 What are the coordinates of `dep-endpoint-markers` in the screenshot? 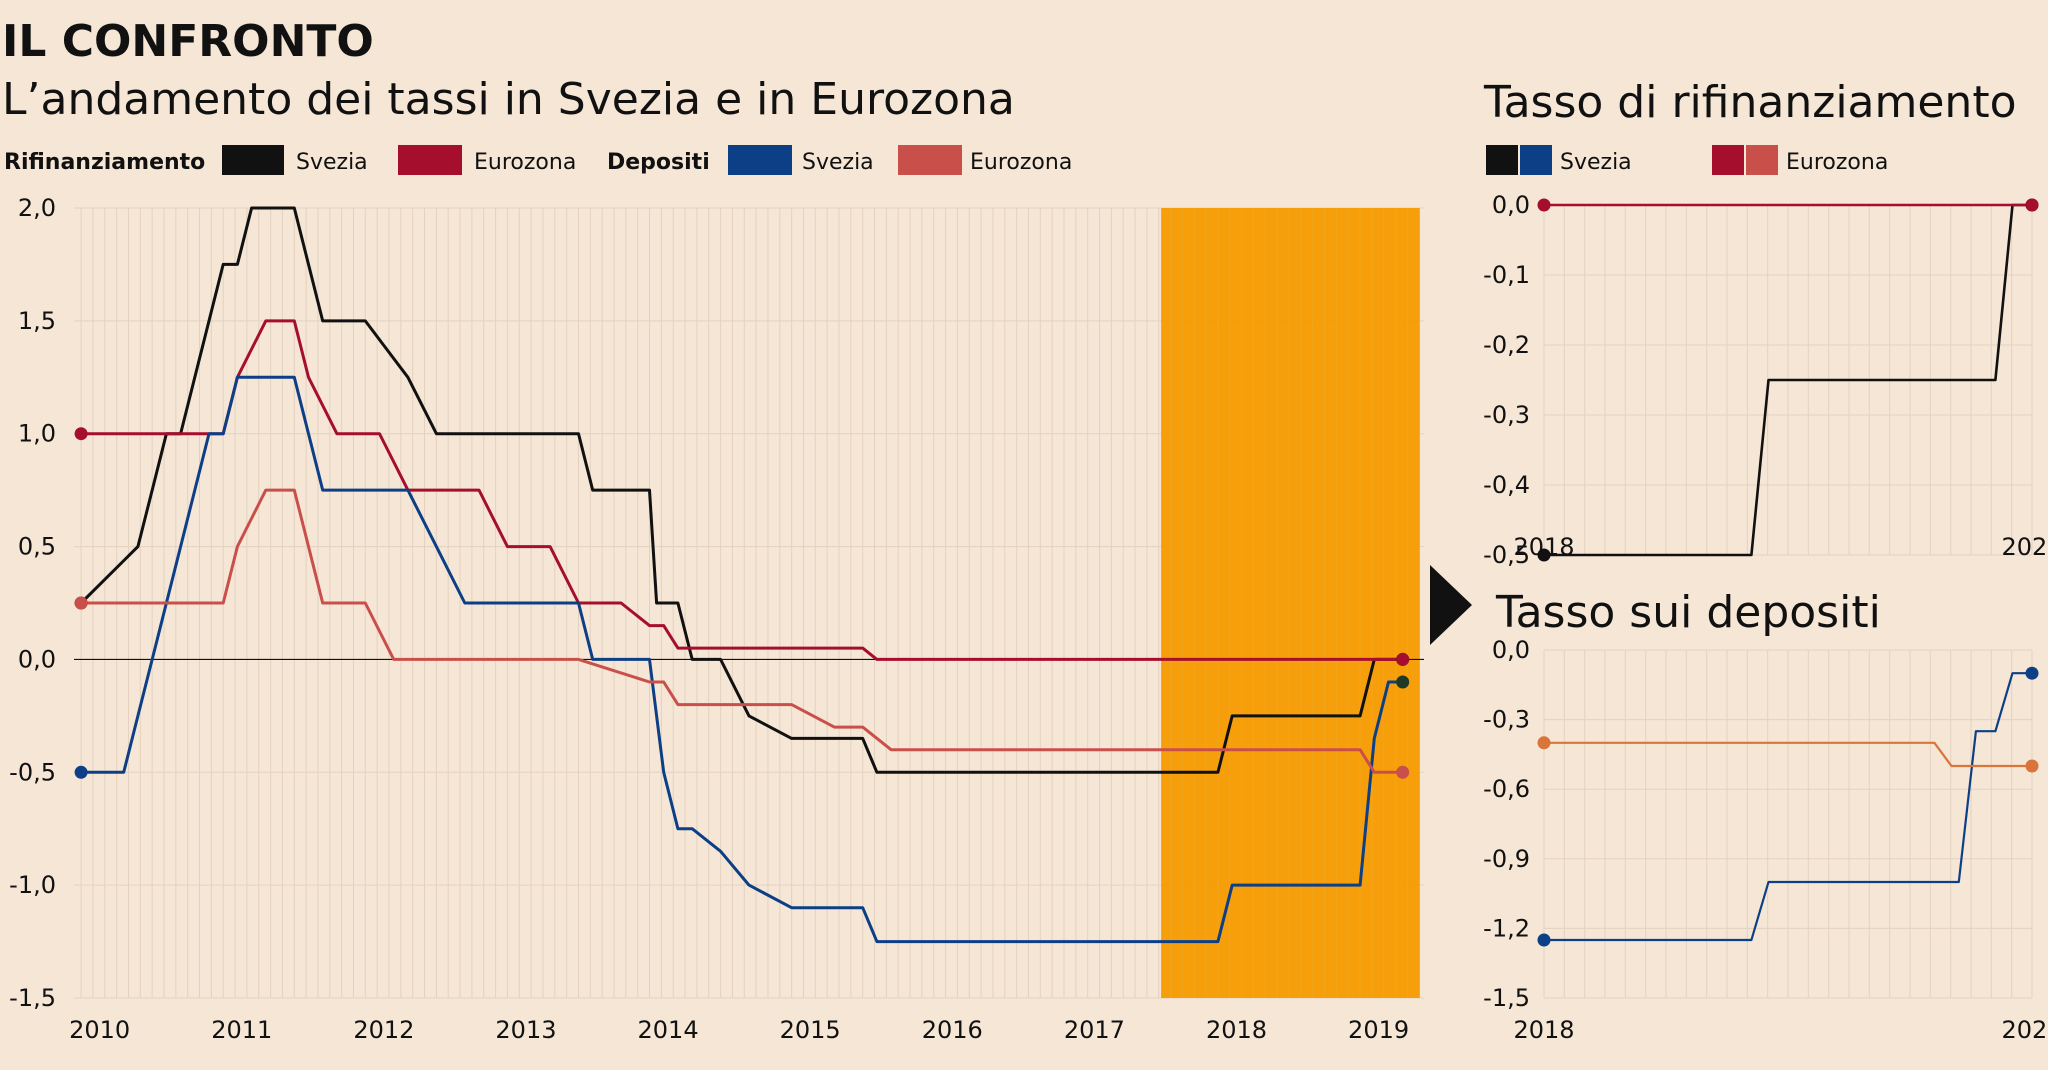 It's located at (1788, 806).